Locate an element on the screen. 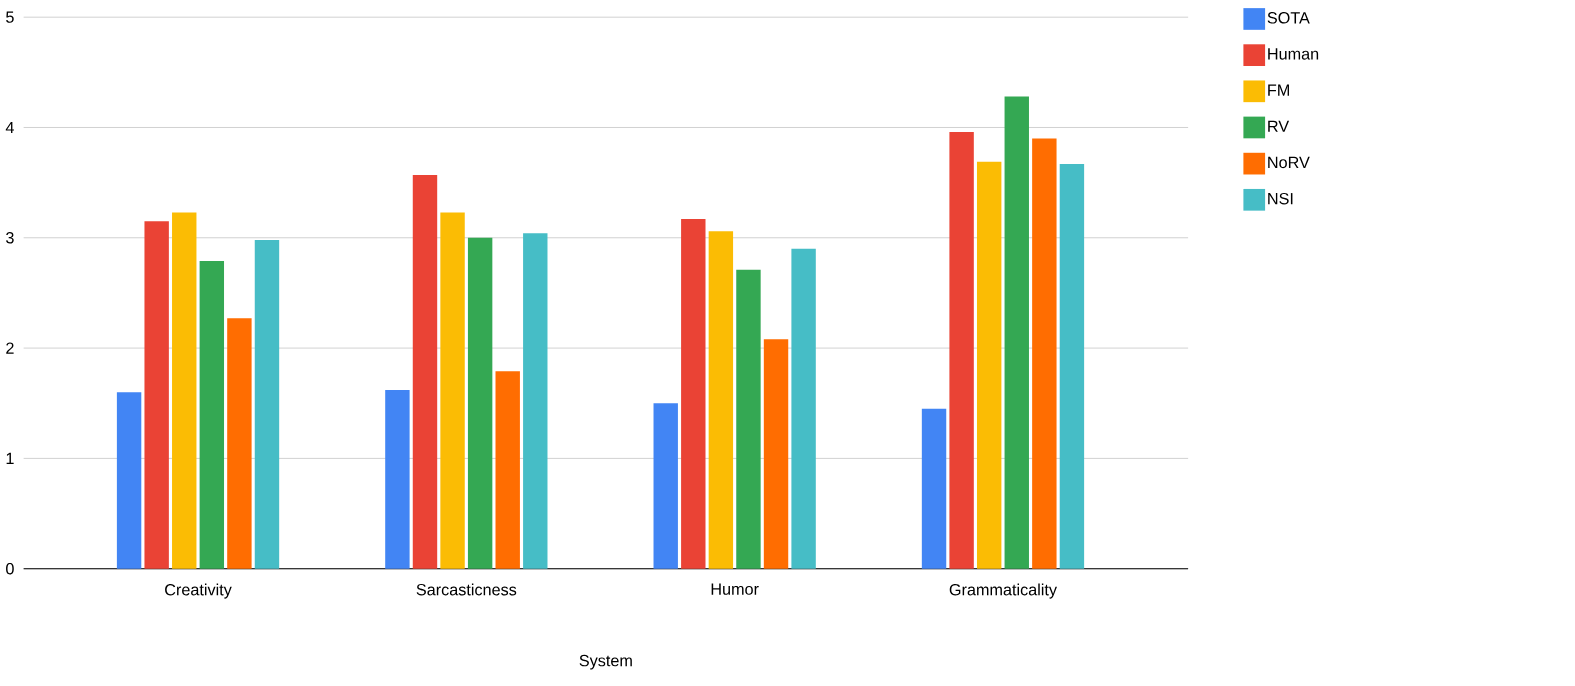  x-tick-label: Creativity is located at coordinates (198, 591).